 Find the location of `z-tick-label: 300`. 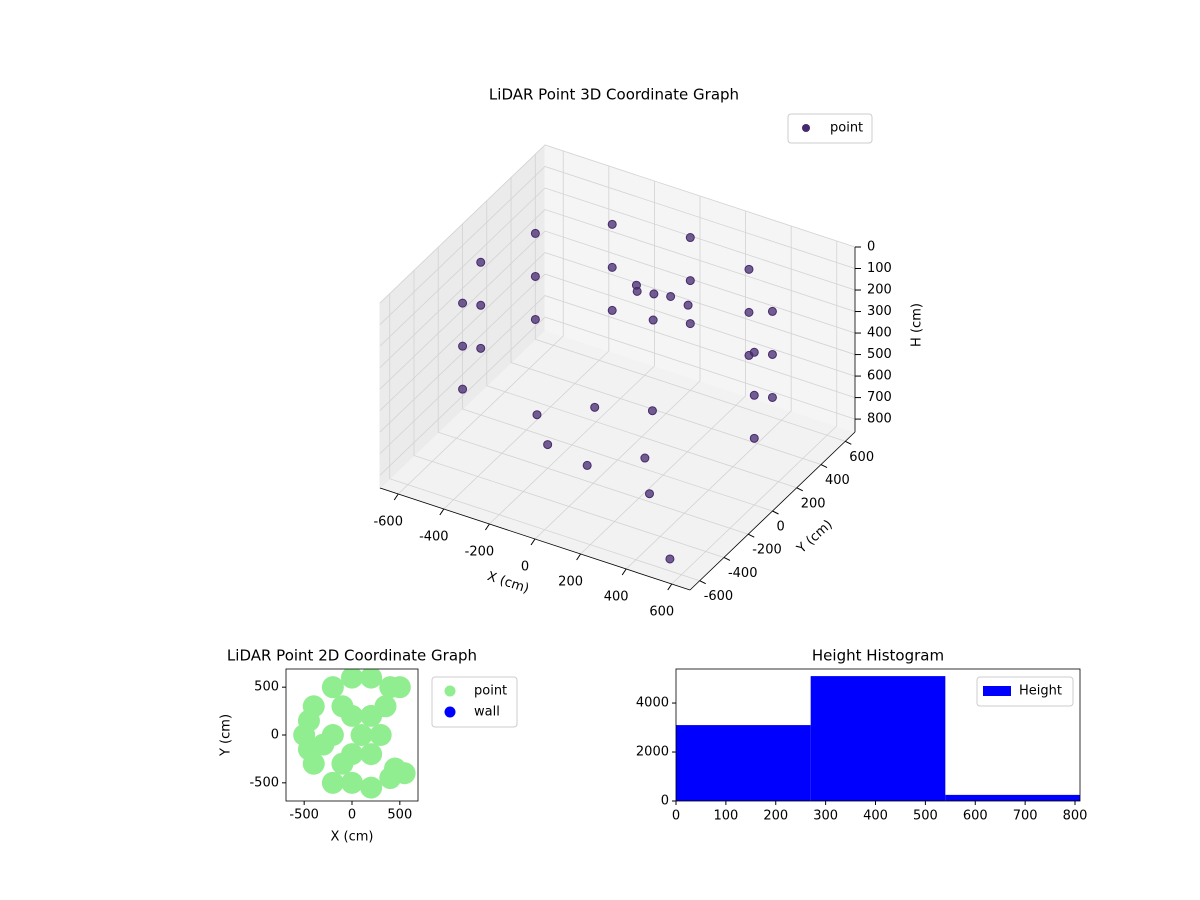

z-tick-label: 300 is located at coordinates (879, 311).